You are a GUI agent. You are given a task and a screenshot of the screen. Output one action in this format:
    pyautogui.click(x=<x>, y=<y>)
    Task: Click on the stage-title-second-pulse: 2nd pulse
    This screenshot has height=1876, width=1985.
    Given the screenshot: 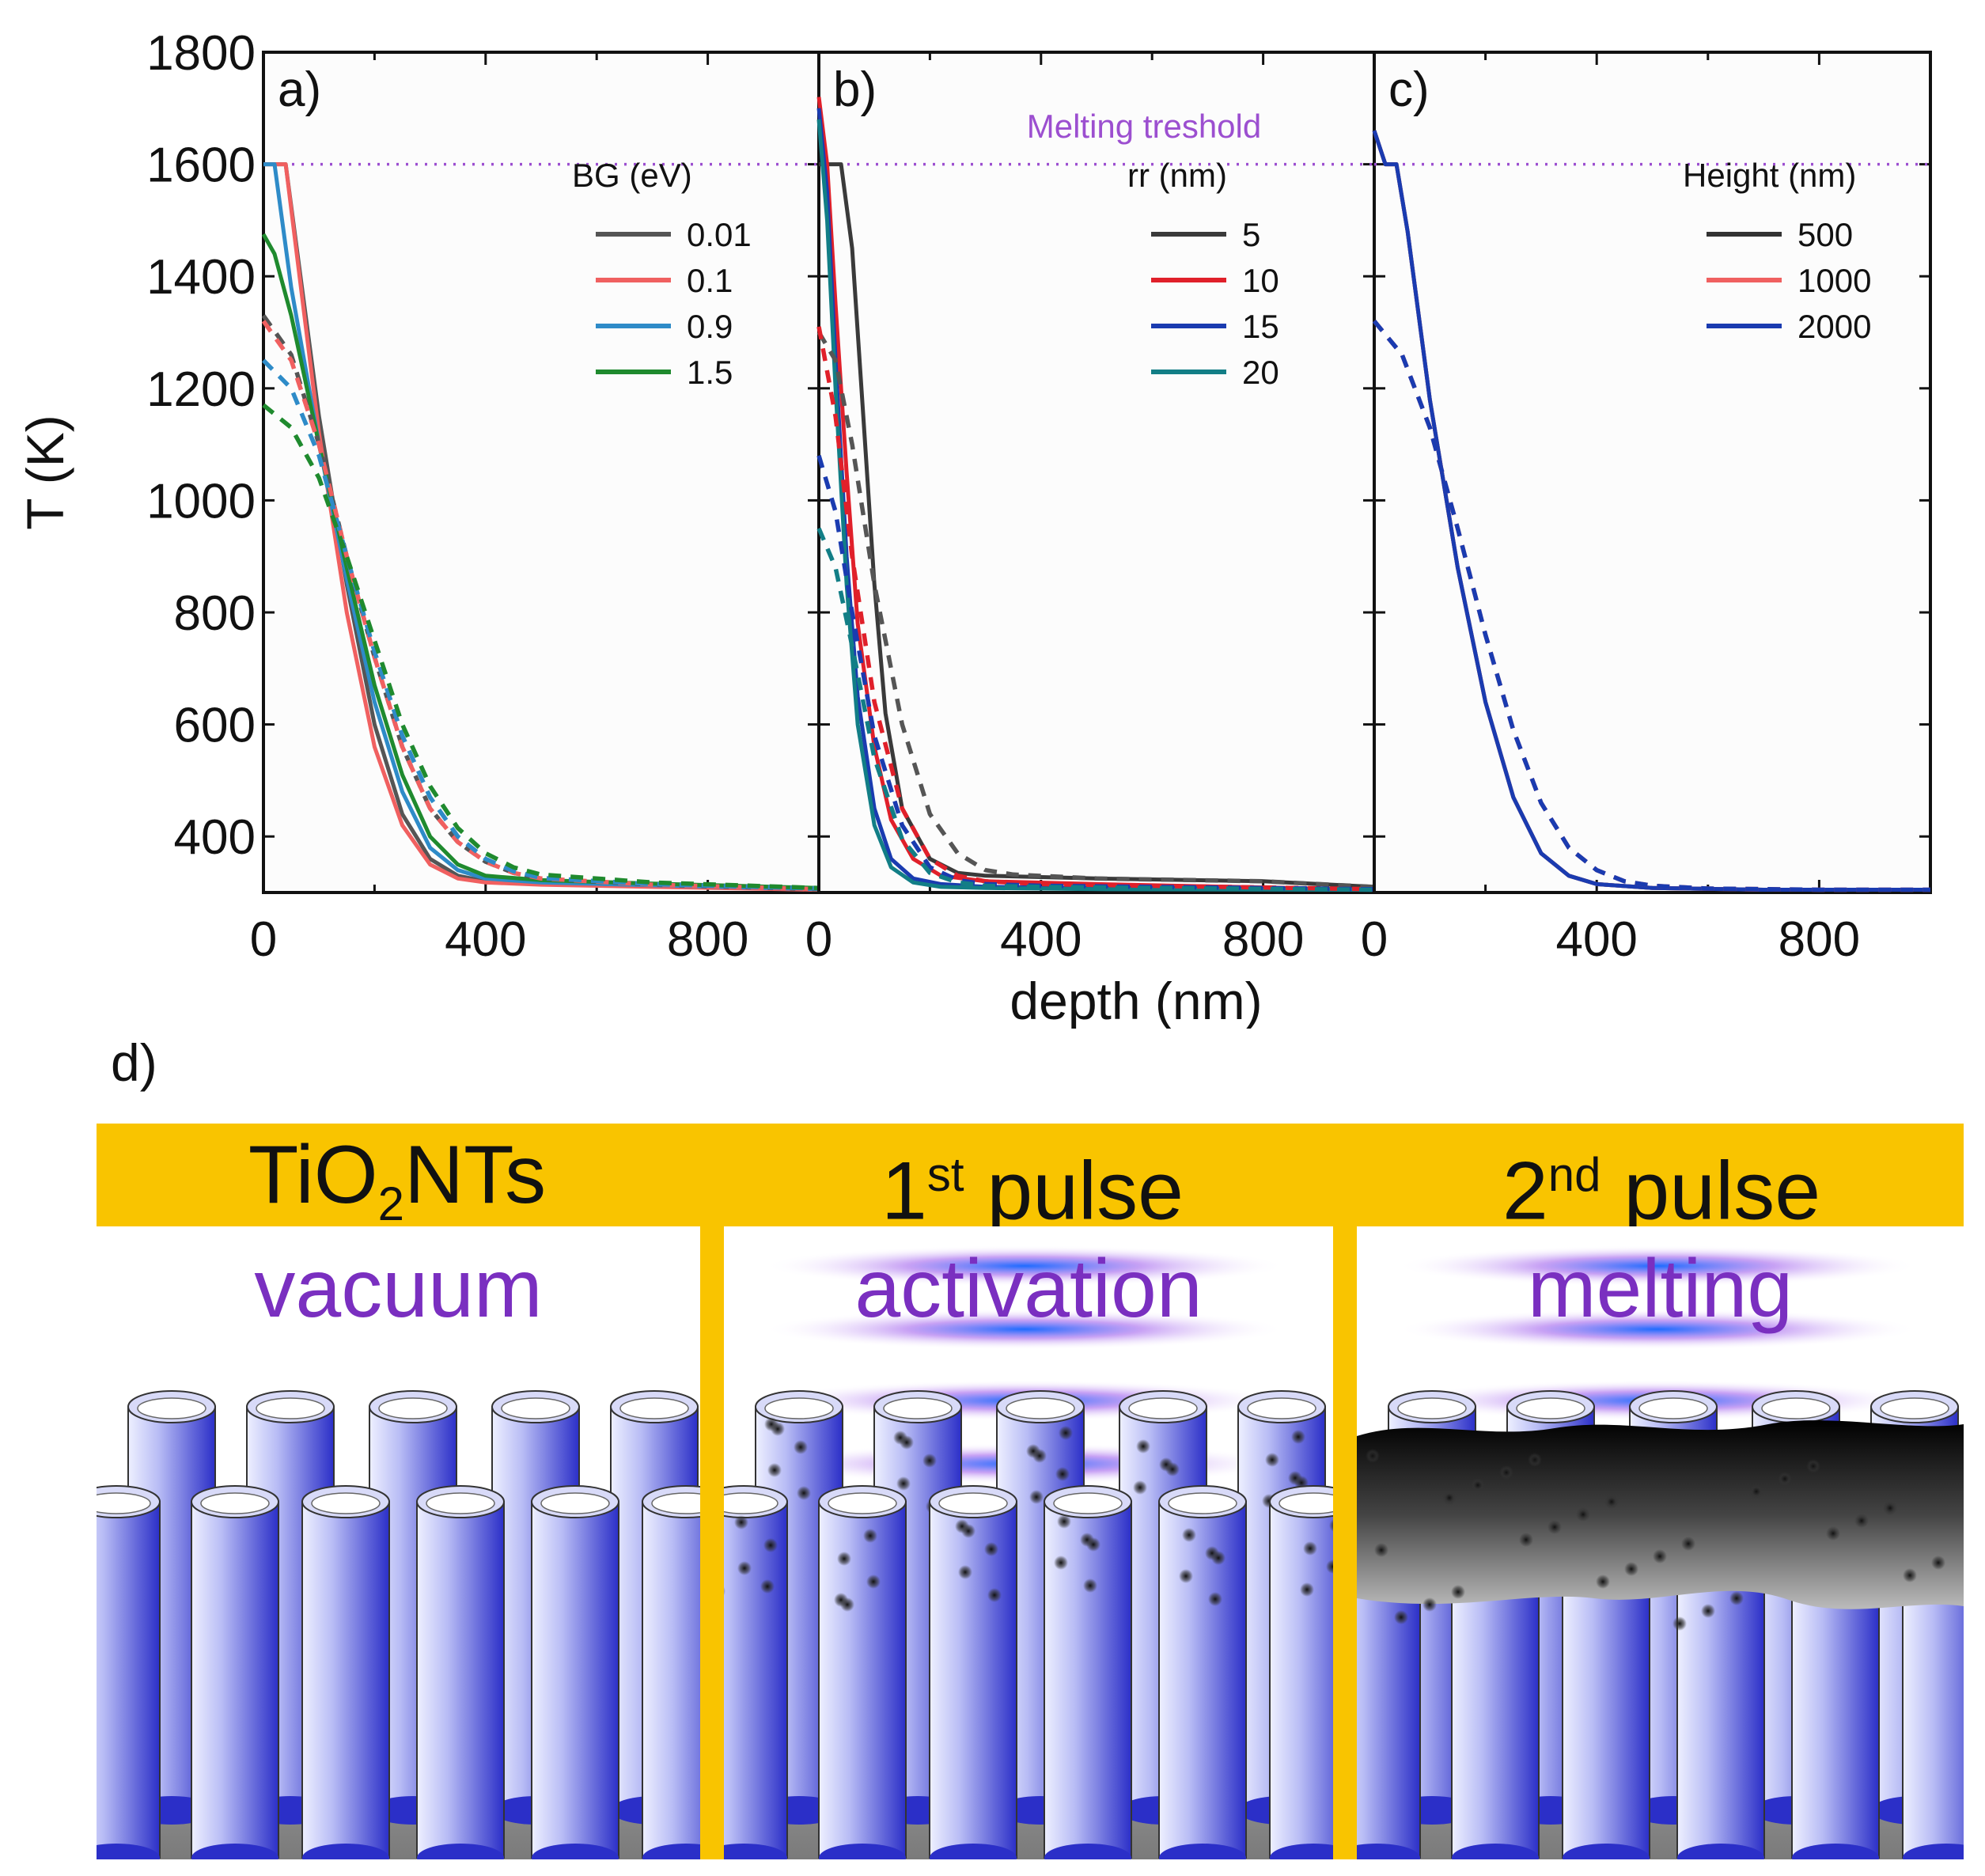 What is the action you would take?
    pyautogui.click(x=1662, y=1191)
    